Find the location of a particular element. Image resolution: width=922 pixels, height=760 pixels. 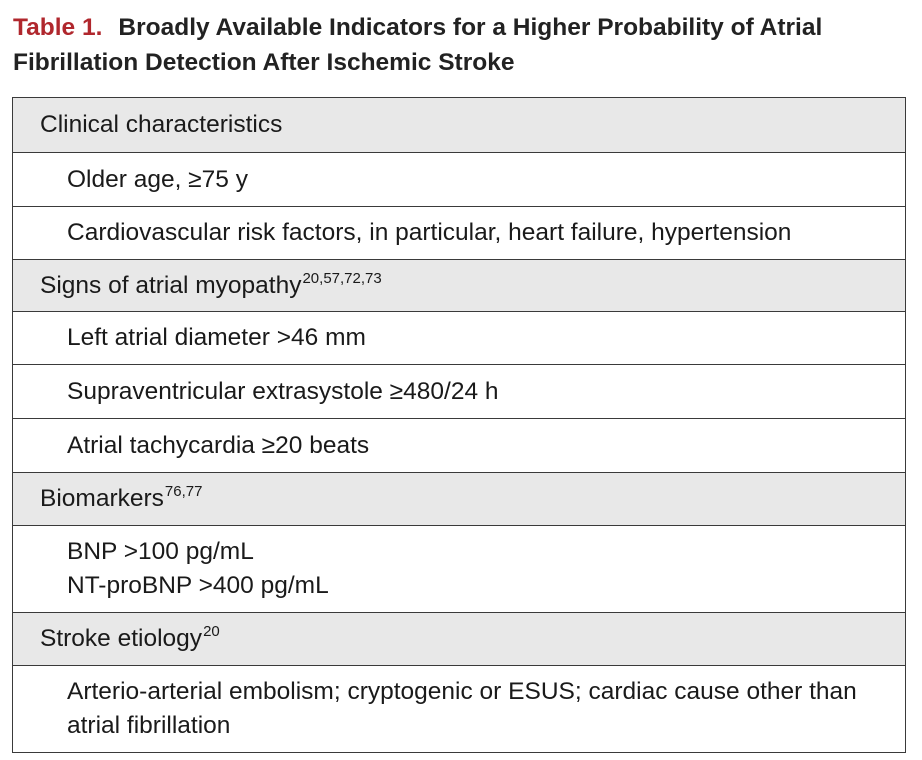

section-label: Clinical characteristics is located at coordinates (161, 124).